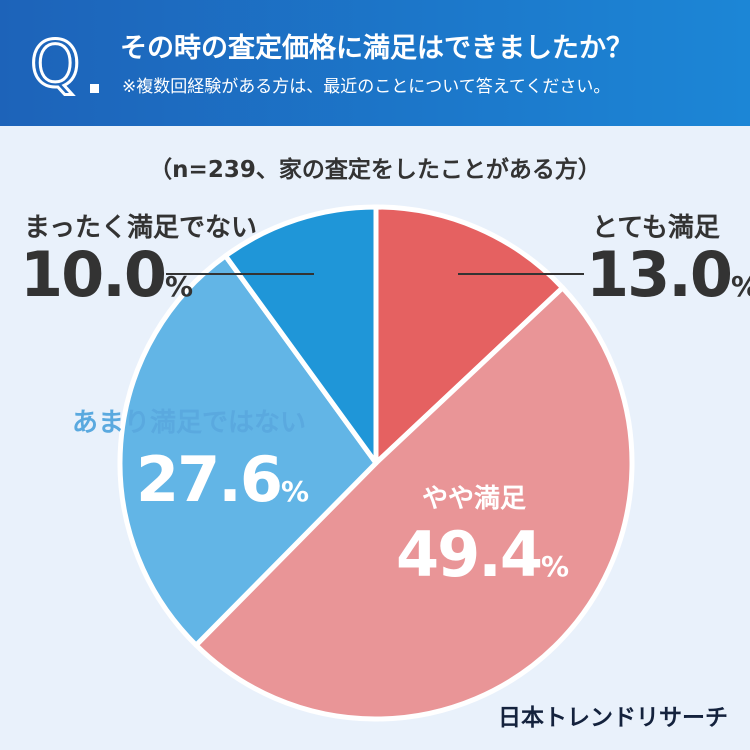  Describe the element at coordinates (301, 335) in the screenshot. I see `slice-not-satisfied` at that location.